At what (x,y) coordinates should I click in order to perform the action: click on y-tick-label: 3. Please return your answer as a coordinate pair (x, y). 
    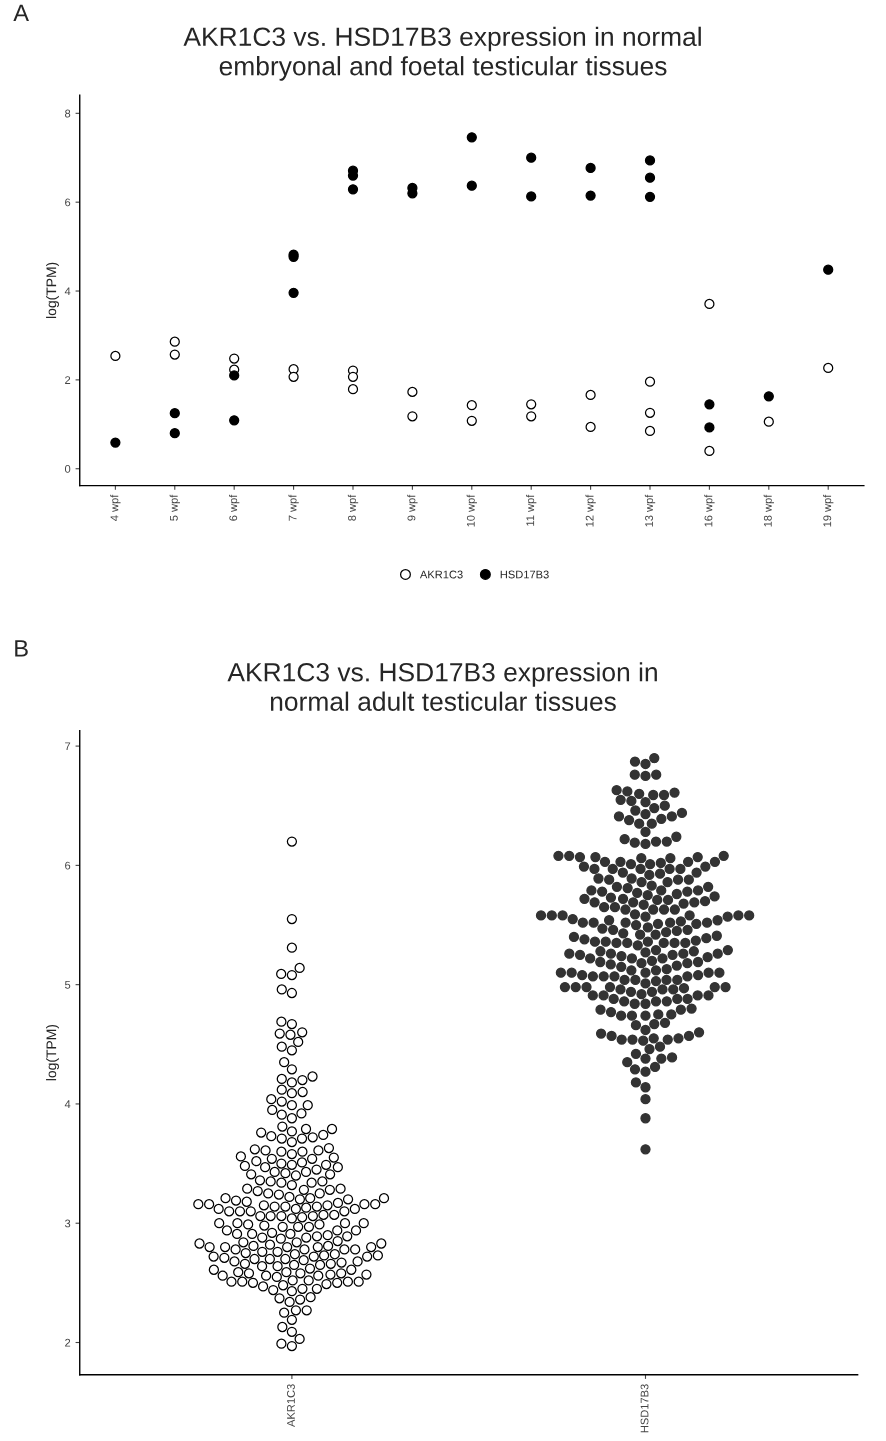
    Looking at the image, I should click on (67, 1223).